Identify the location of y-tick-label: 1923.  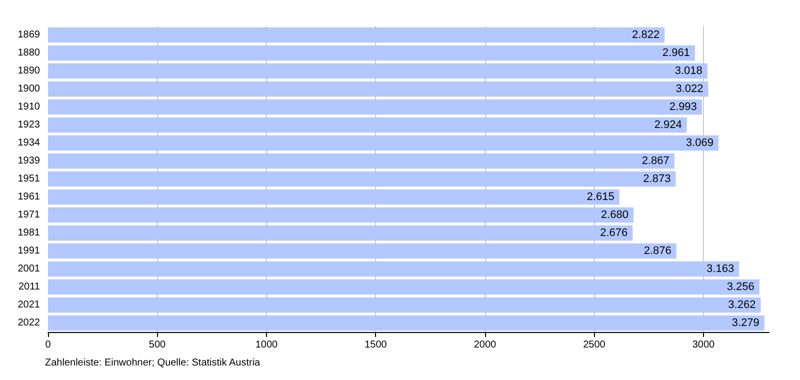
(29, 125).